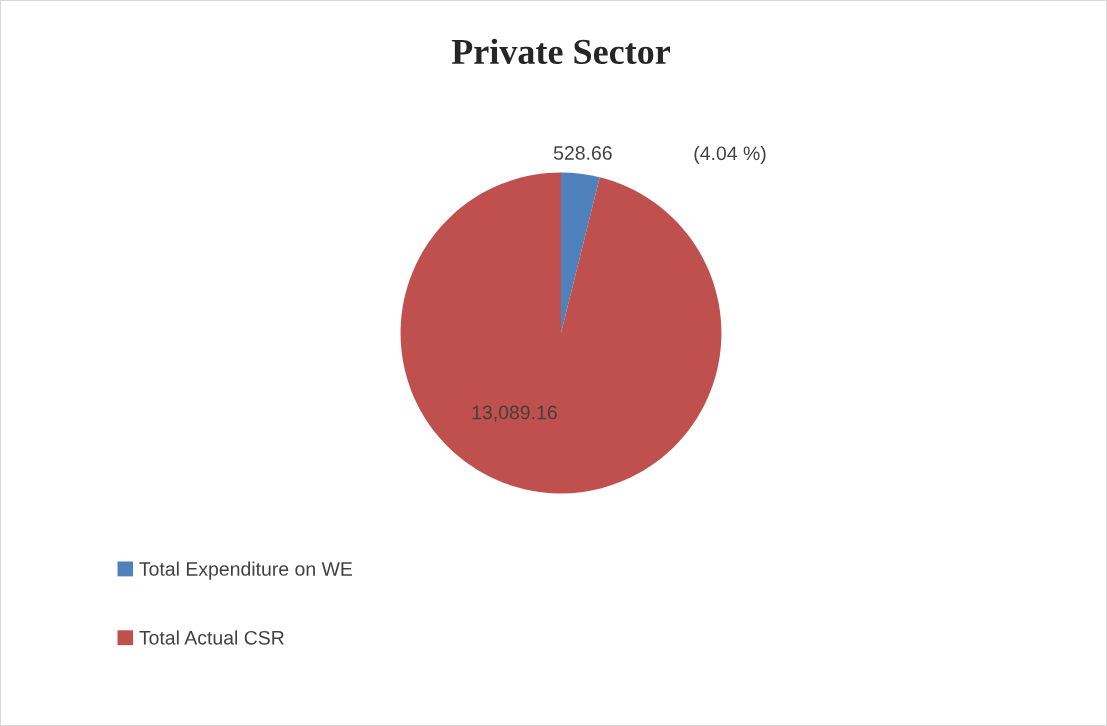 This screenshot has width=1107, height=726. What do you see at coordinates (514, 413) in the screenshot?
I see `data-label: 13,089.16` at bounding box center [514, 413].